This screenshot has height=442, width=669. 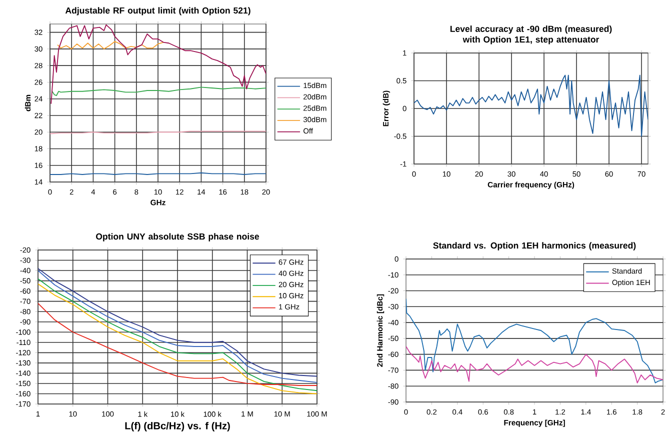 I want to click on chart-title: Adjustable RF output limit (with Option 521), so click(x=157, y=11).